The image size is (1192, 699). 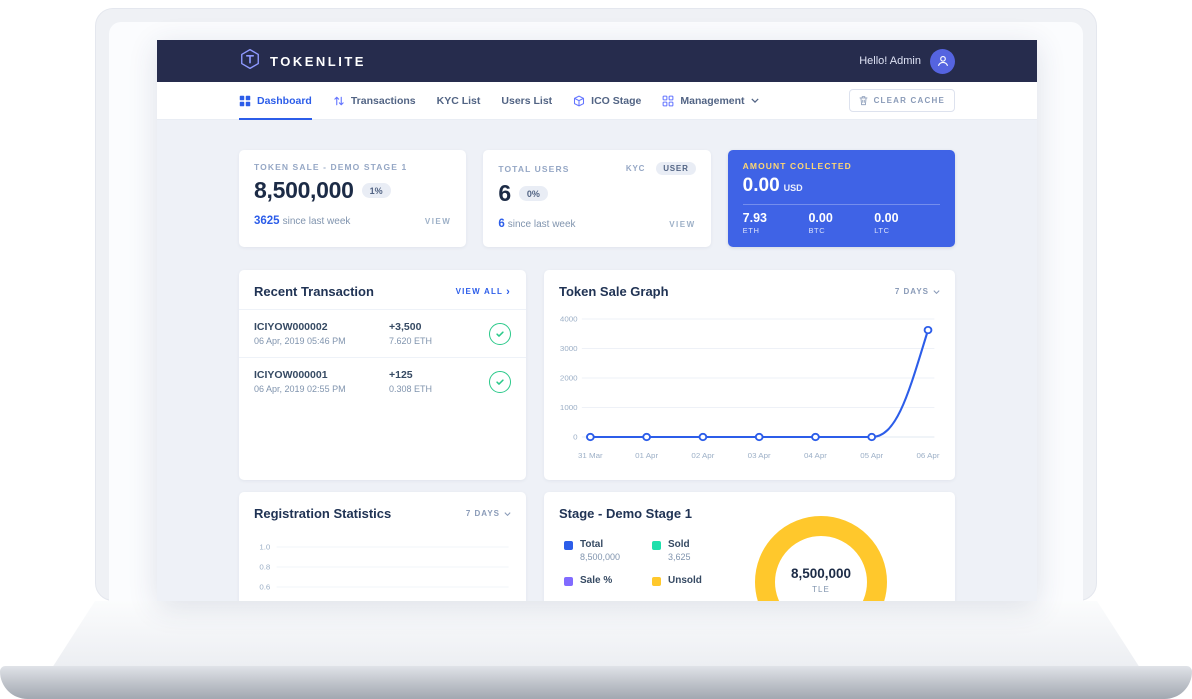 I want to click on svg-text: 2000, so click(x=569, y=378).